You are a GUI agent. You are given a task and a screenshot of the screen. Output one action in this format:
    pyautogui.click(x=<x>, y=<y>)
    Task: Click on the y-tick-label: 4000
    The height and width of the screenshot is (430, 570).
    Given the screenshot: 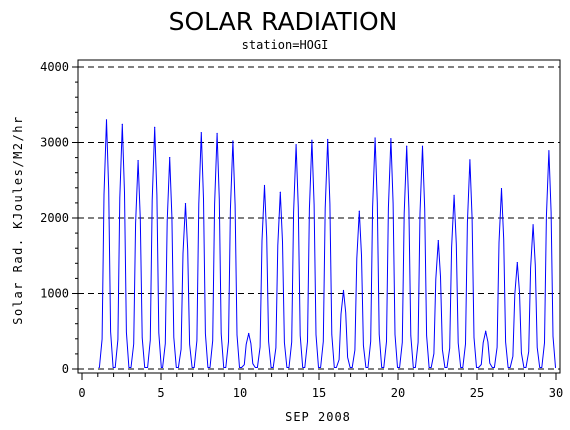 What is the action you would take?
    pyautogui.click(x=54, y=67)
    